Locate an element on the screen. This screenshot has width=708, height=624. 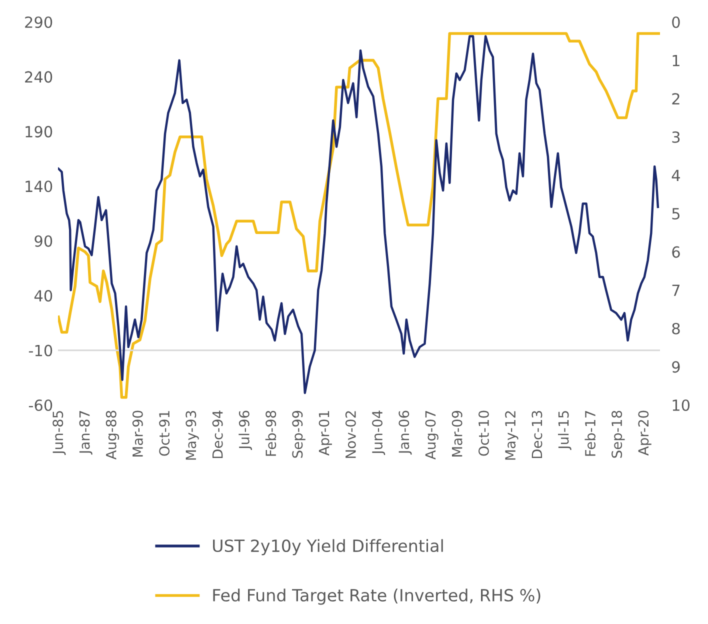
y2-tick-label: 0 is located at coordinates (676, 22).